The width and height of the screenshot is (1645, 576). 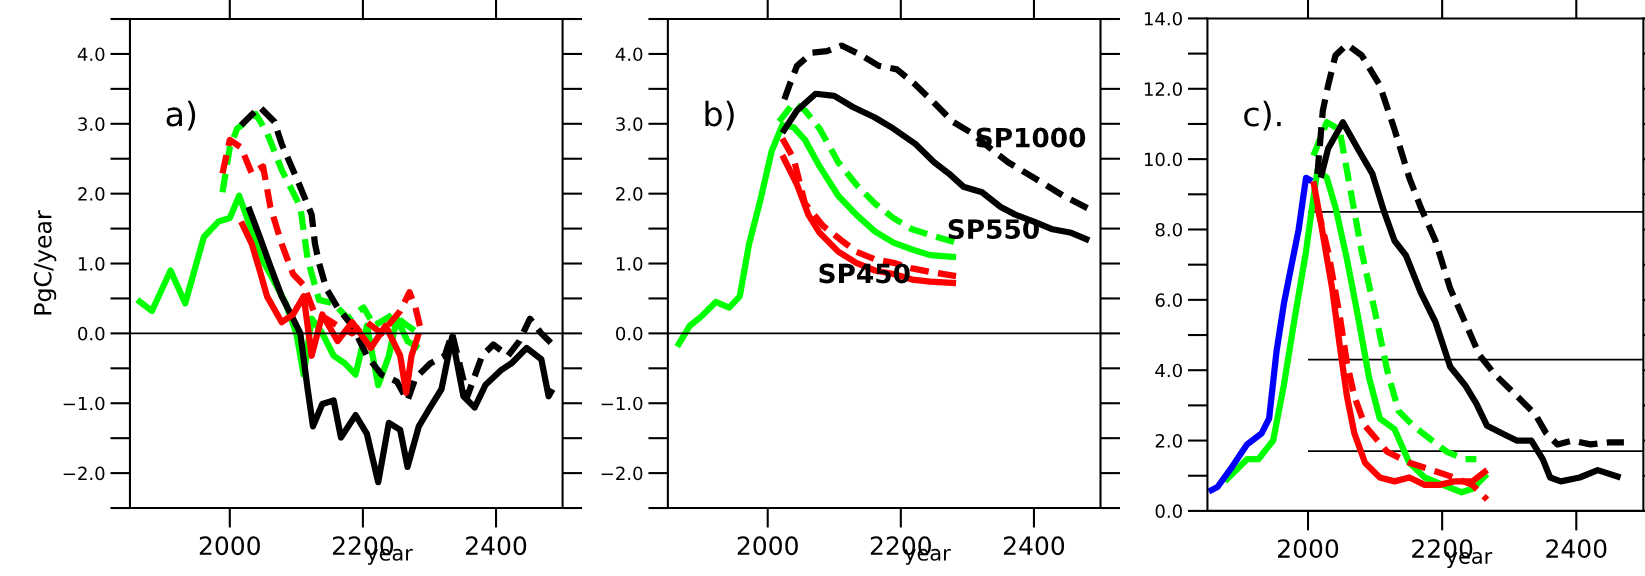 What do you see at coordinates (1168, 300) in the screenshot?
I see `y-tick-label: 6.0` at bounding box center [1168, 300].